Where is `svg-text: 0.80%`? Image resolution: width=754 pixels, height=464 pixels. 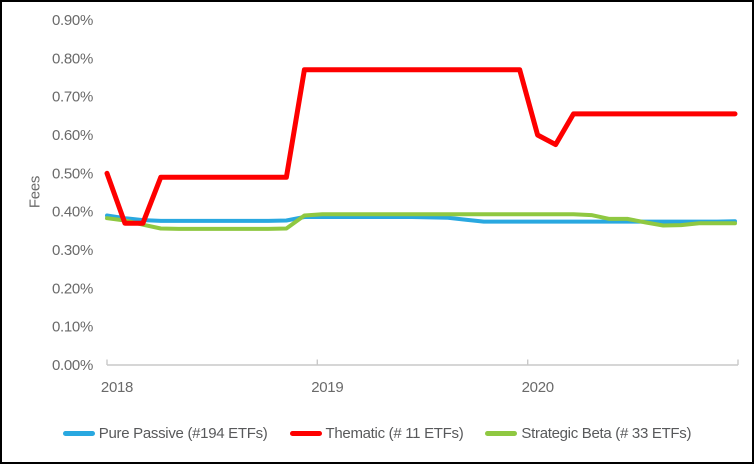 svg-text: 0.80% is located at coordinates (72, 58).